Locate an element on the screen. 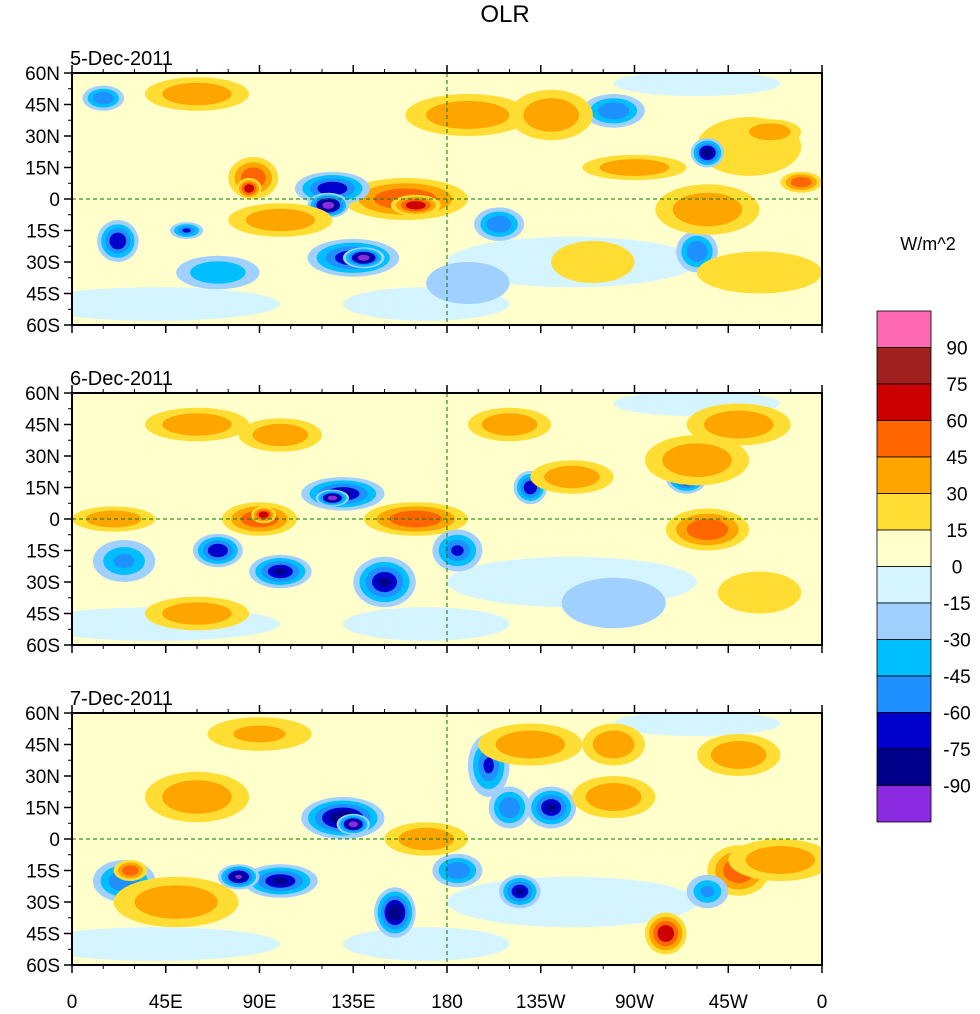  x-axis-labels: 0 45E 90E 135E 180 135W 90W 45W 0 is located at coordinates (447, 1002).